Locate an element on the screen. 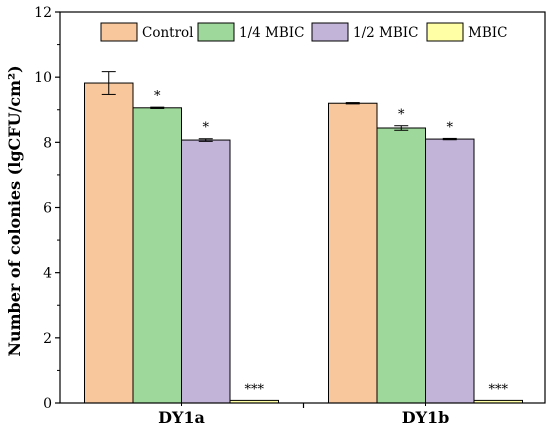 The width and height of the screenshot is (550, 430). legend-label-1: 1/4 MBIC is located at coordinates (271, 33).